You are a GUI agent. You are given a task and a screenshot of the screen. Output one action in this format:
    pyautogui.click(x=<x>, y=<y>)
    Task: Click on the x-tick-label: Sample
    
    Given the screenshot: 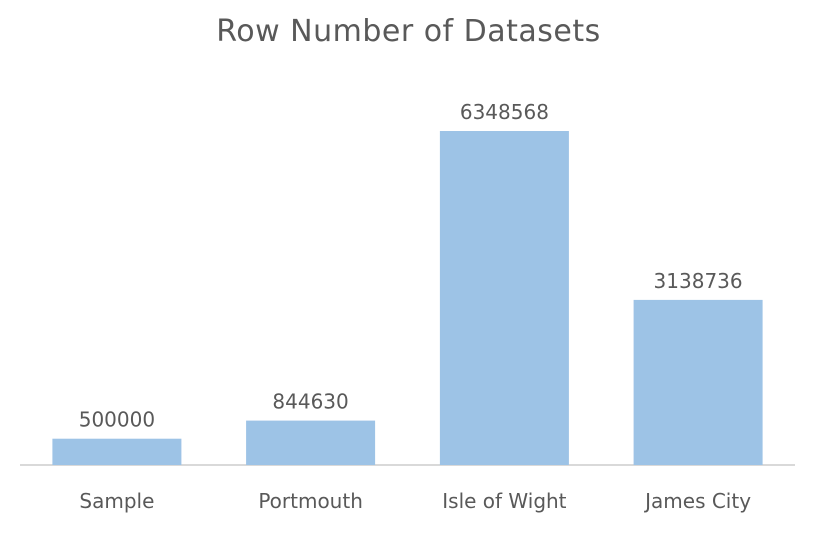 What is the action you would take?
    pyautogui.click(x=116, y=501)
    